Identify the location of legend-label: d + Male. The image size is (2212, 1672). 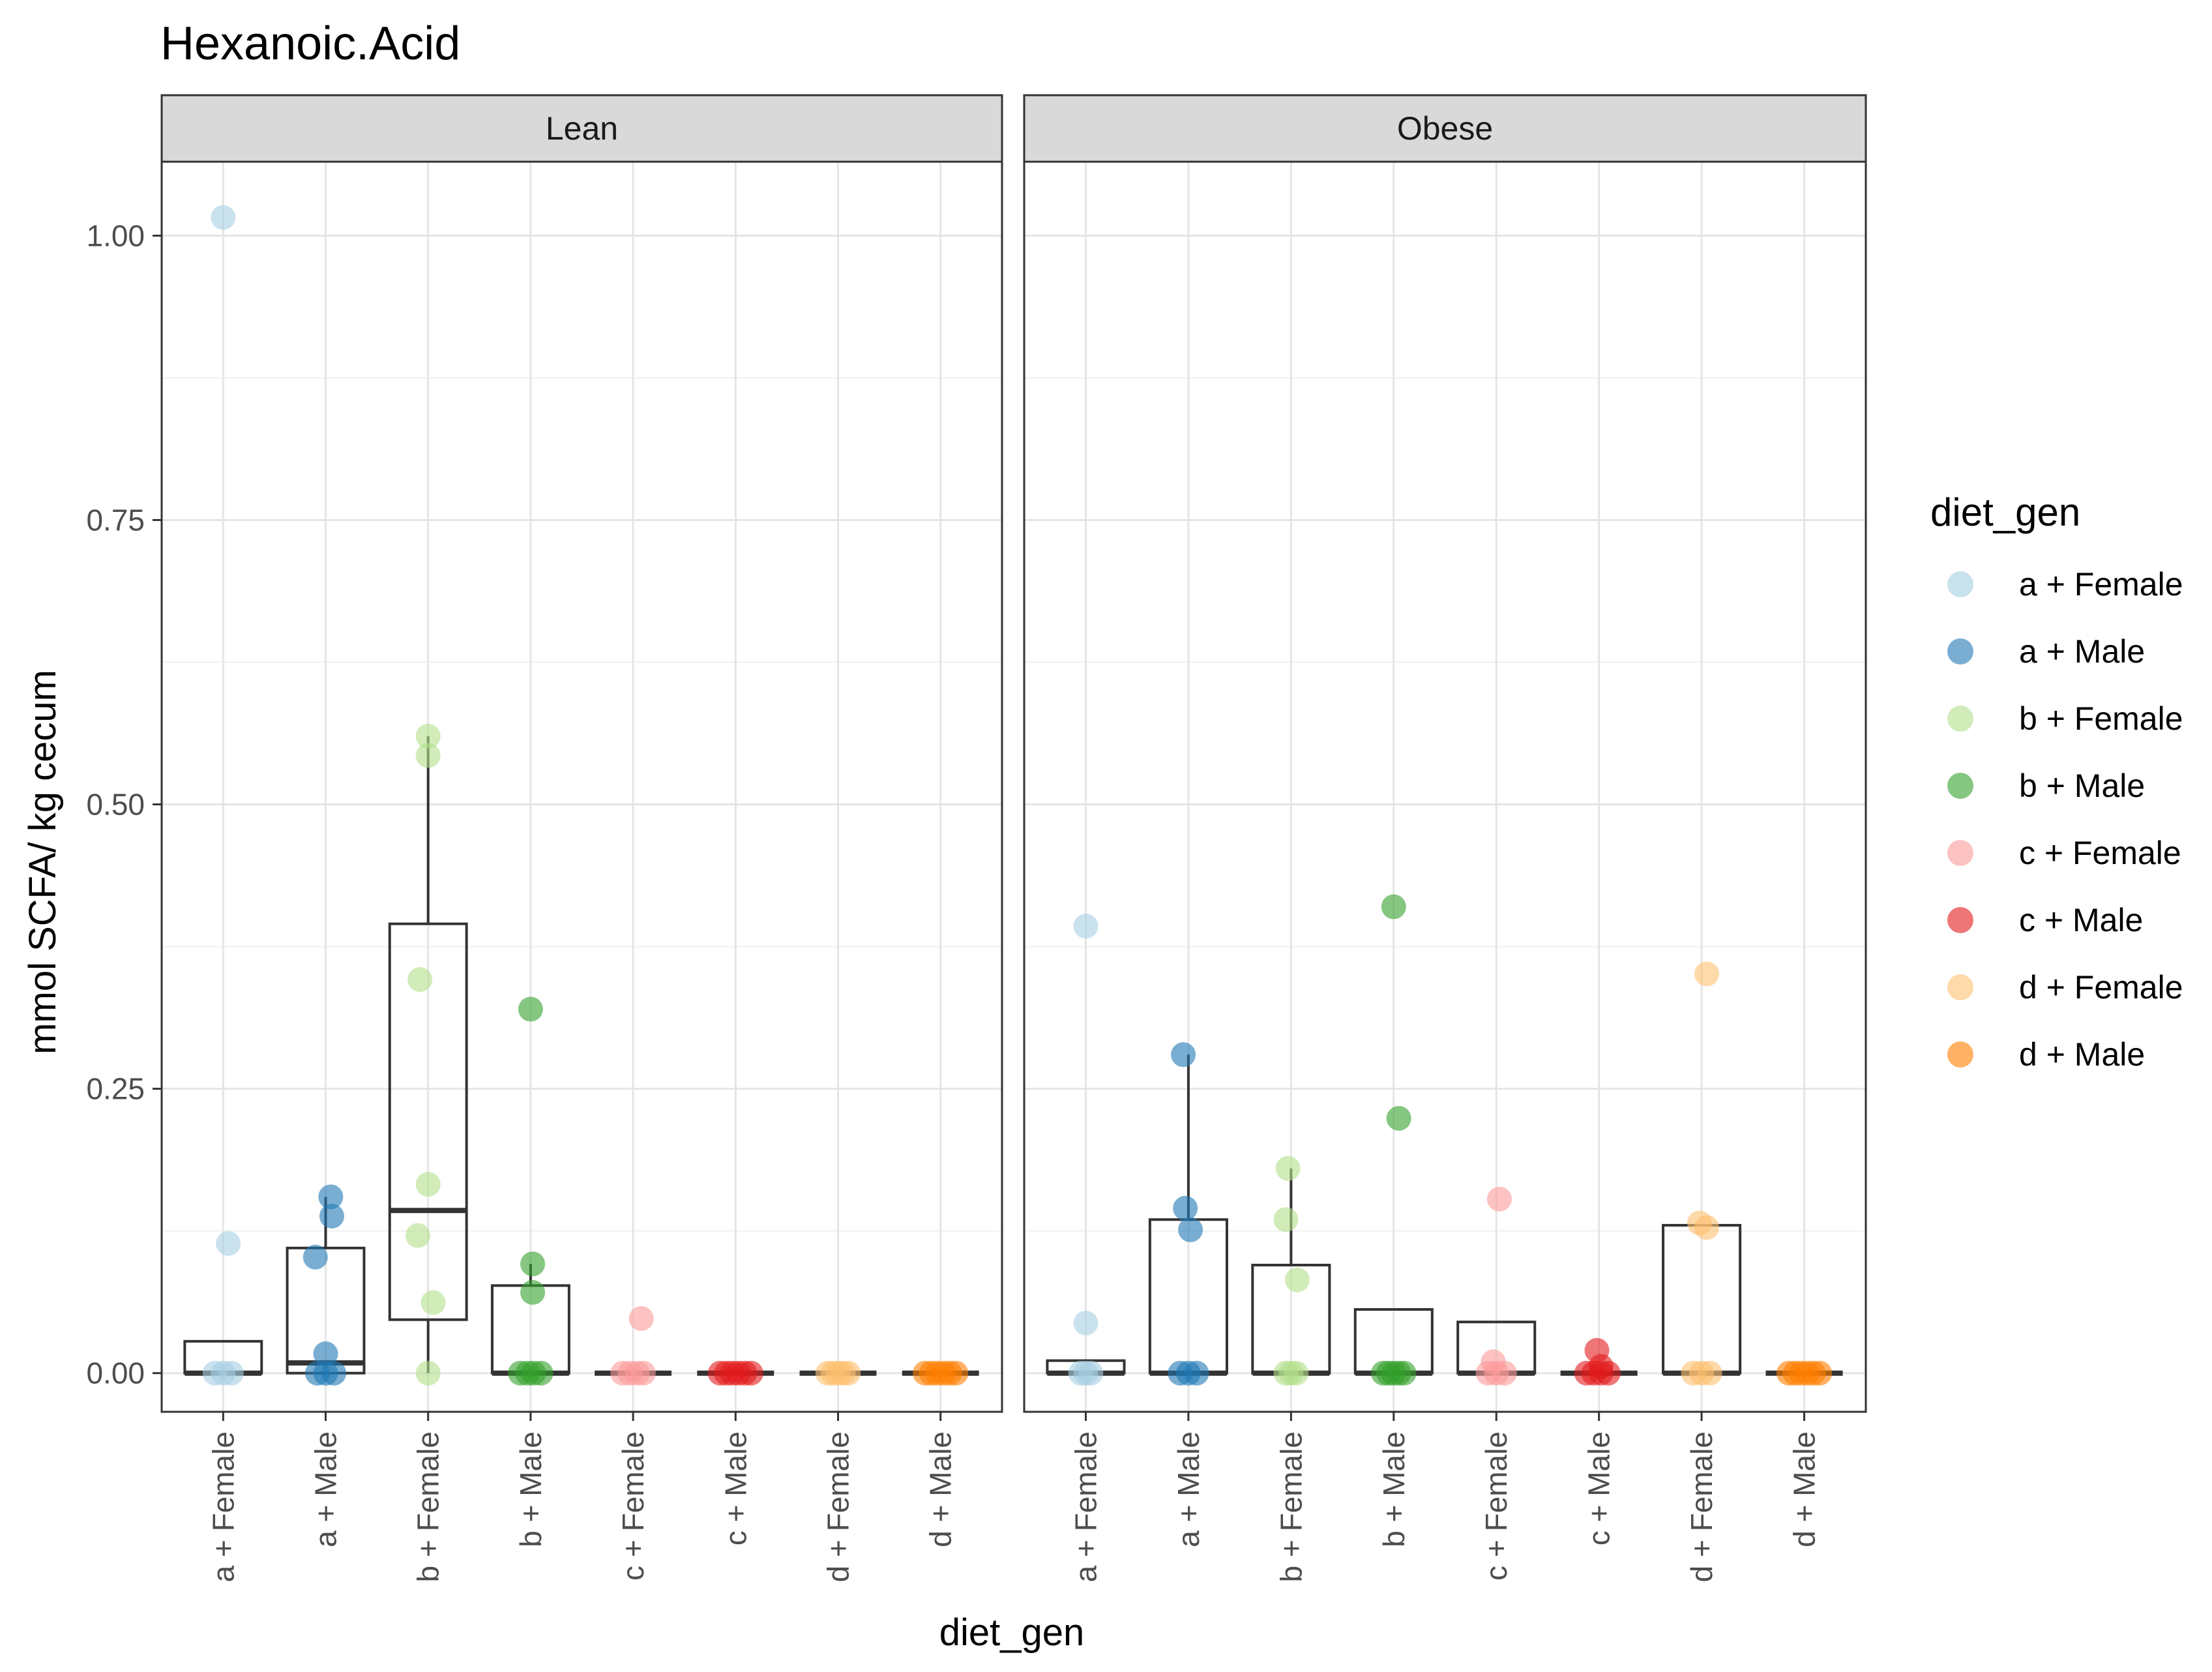
(2082, 1054).